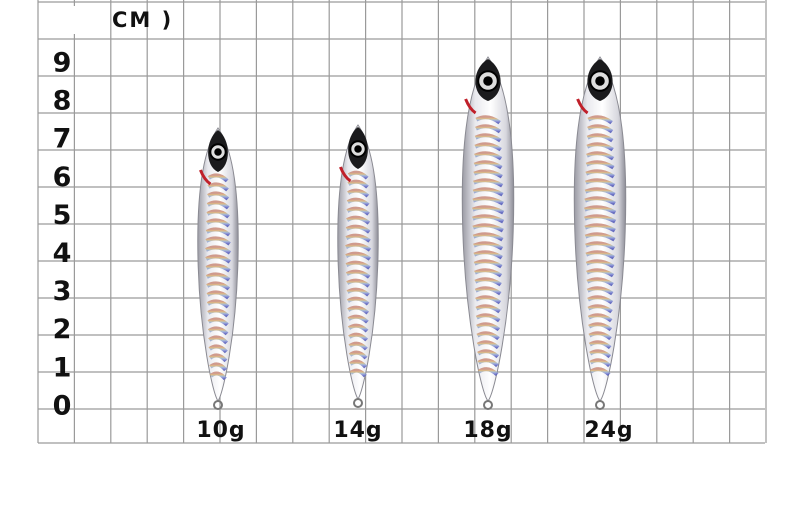 The image size is (798, 518). What do you see at coordinates (62, 139) in the screenshot?
I see `scale-label: 7` at bounding box center [62, 139].